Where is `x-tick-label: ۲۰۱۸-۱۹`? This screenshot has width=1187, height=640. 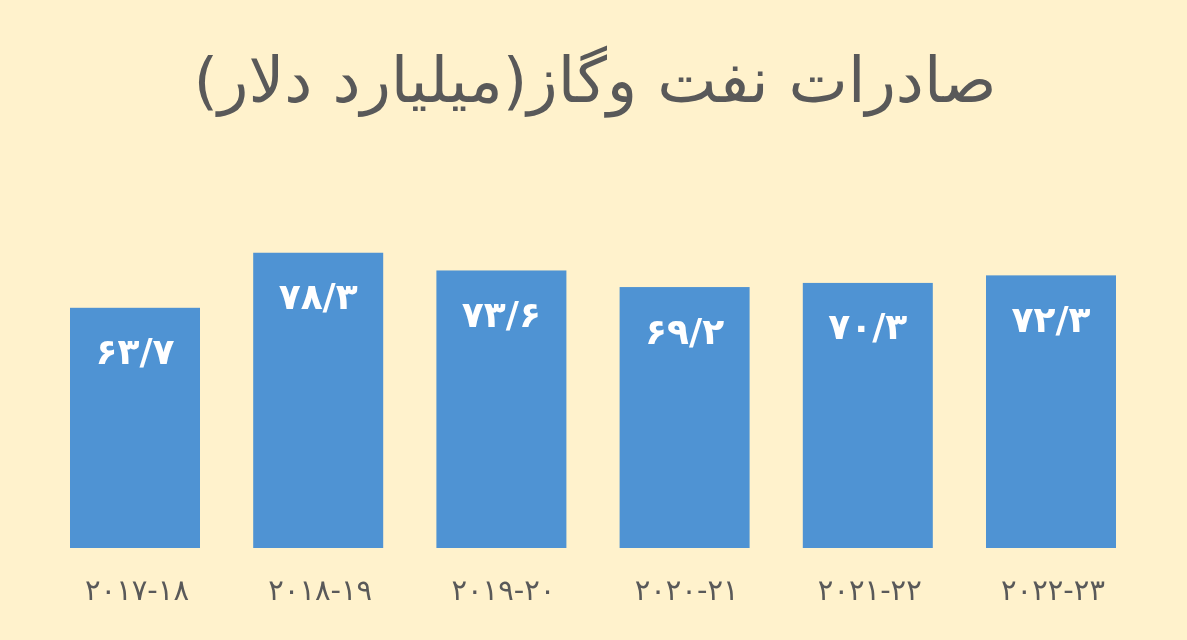
x-tick-label: ۲۰۱۸-۱۹ is located at coordinates (320, 590).